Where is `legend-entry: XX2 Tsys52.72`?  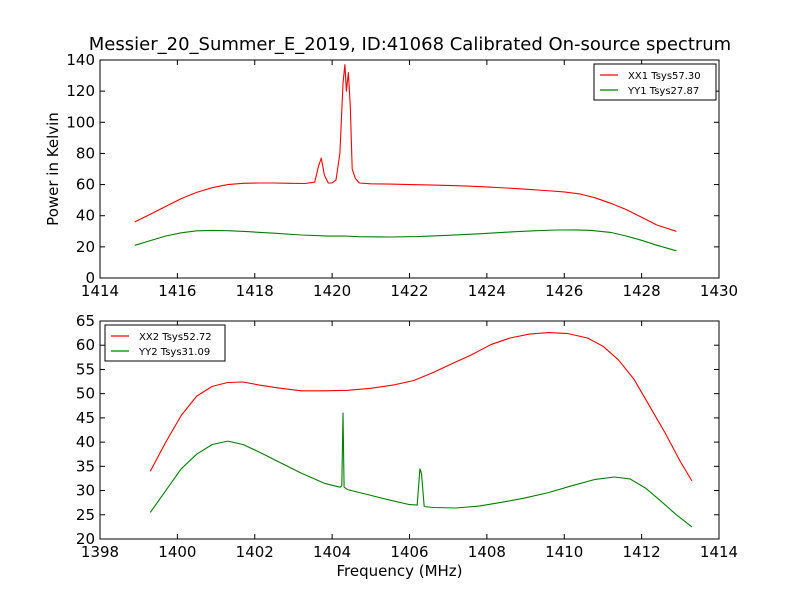 legend-entry: XX2 Tsys52.72 is located at coordinates (175, 337).